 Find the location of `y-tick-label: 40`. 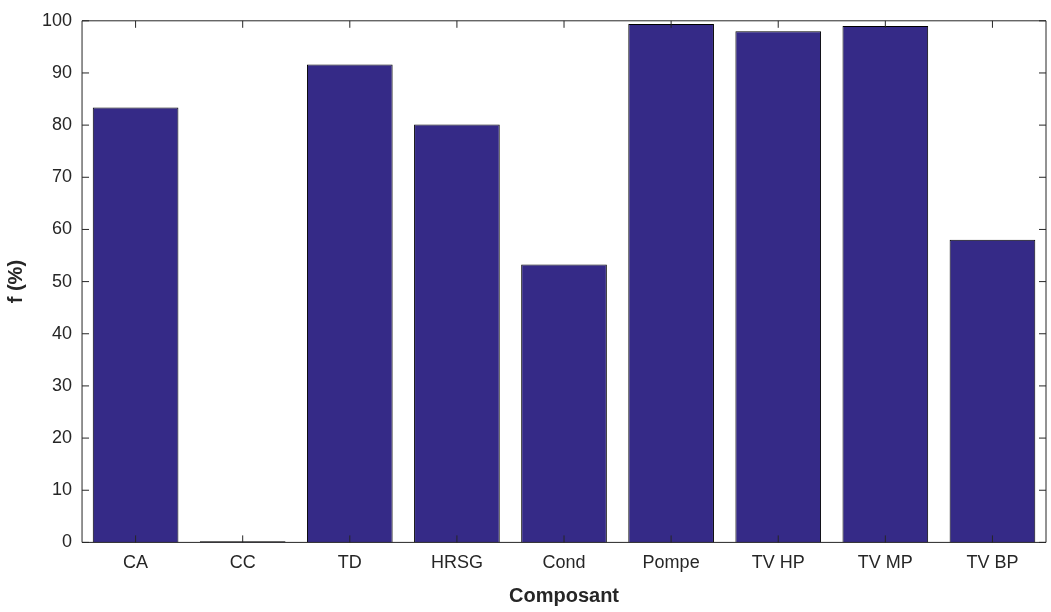

y-tick-label: 40 is located at coordinates (62, 332).